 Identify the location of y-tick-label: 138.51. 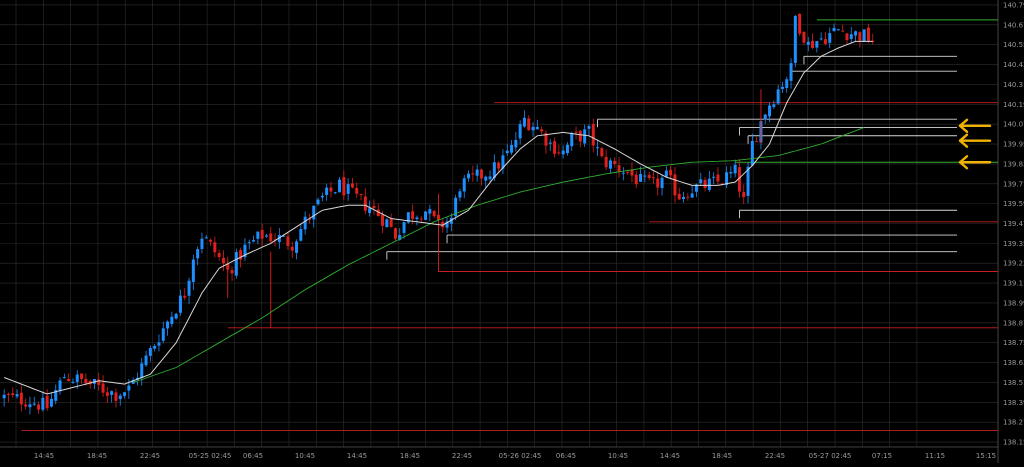
(1013, 383).